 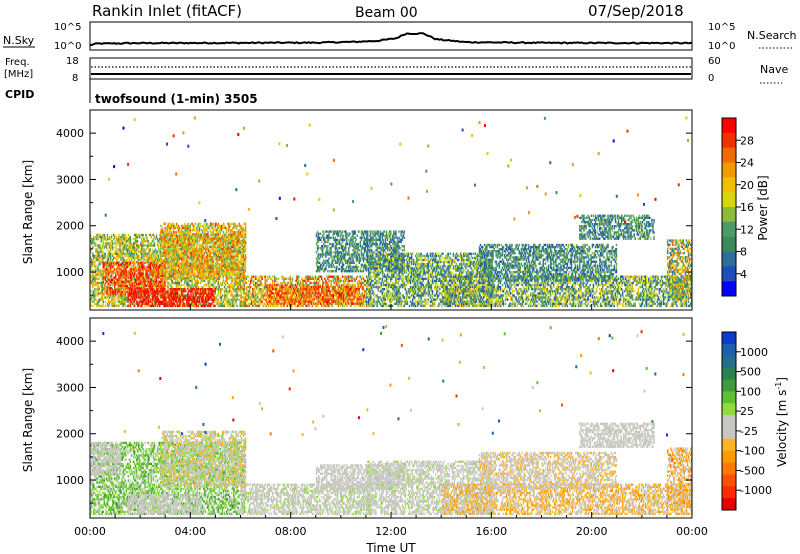 What do you see at coordinates (18, 74) in the screenshot?
I see `freq-unit-label: [MHz]` at bounding box center [18, 74].